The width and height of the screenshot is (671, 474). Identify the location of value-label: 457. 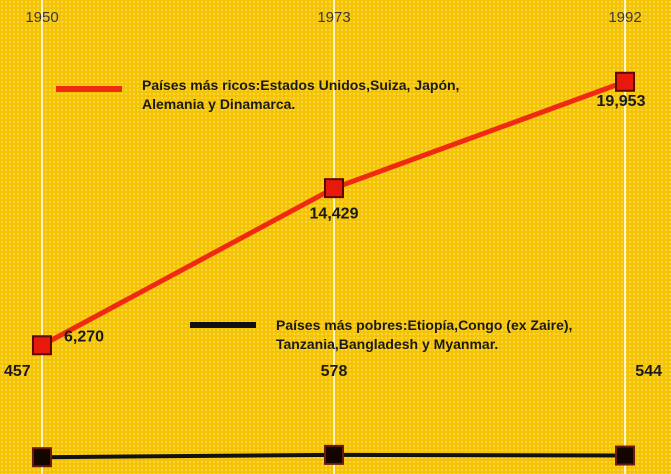
(17, 371).